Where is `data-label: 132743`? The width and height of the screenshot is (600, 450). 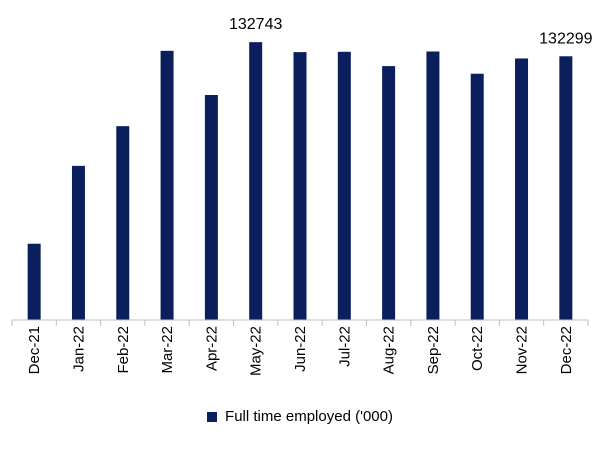 data-label: 132743 is located at coordinates (255, 24).